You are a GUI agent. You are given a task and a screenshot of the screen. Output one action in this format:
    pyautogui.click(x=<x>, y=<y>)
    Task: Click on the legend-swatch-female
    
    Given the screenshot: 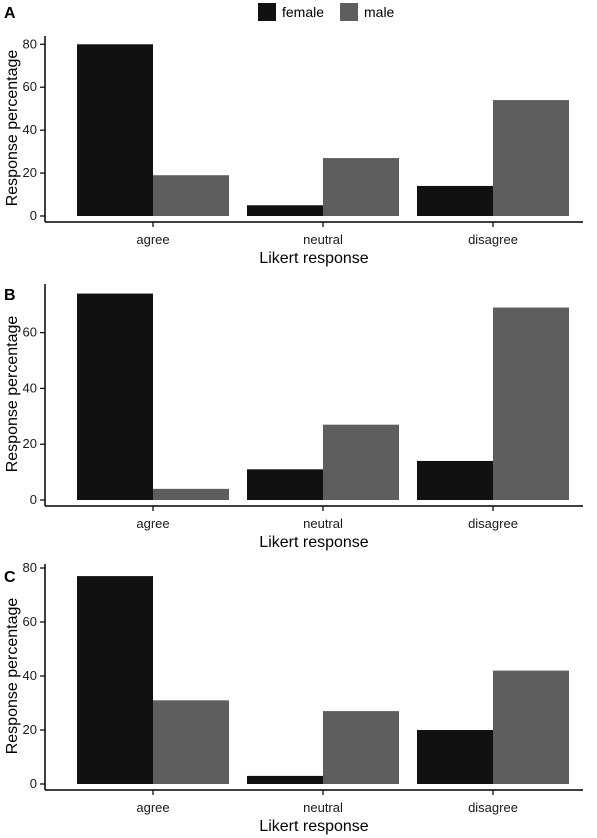 What is the action you would take?
    pyautogui.click(x=267, y=12)
    